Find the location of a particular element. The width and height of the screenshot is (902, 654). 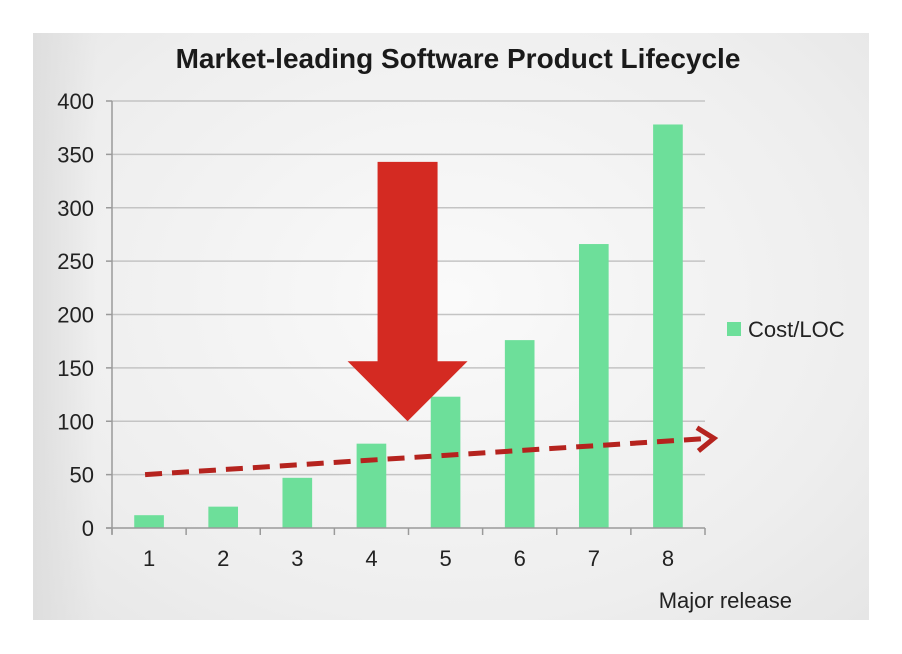

y-tick-label: 400 is located at coordinates (75, 101).